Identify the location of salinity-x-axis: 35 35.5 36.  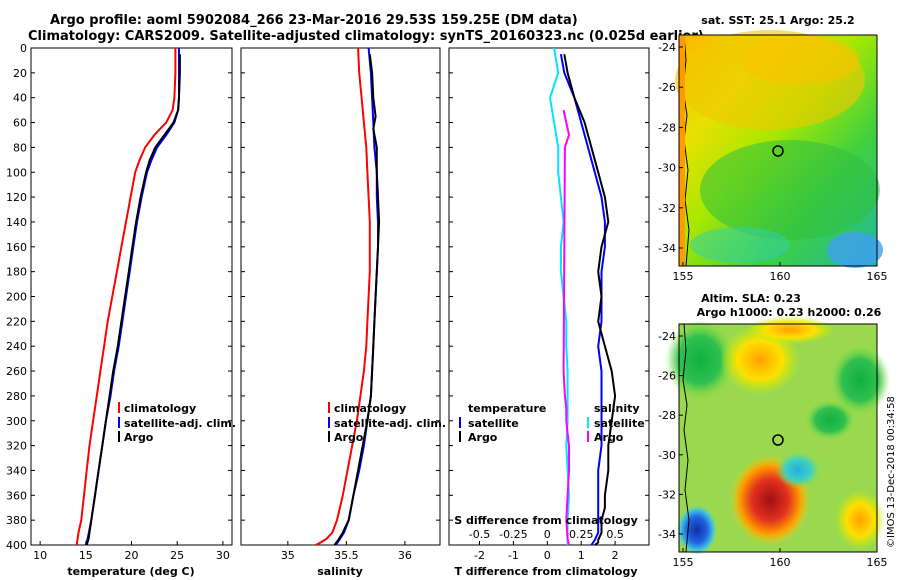
(346, 551).